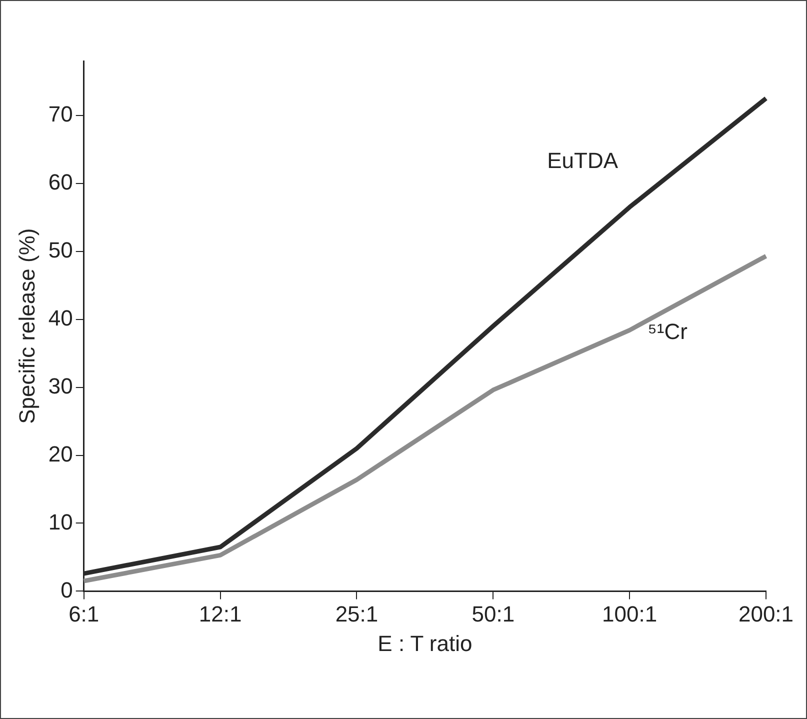 The width and height of the screenshot is (807, 719). I want to click on x-tick-label: 50:1, so click(493, 613).